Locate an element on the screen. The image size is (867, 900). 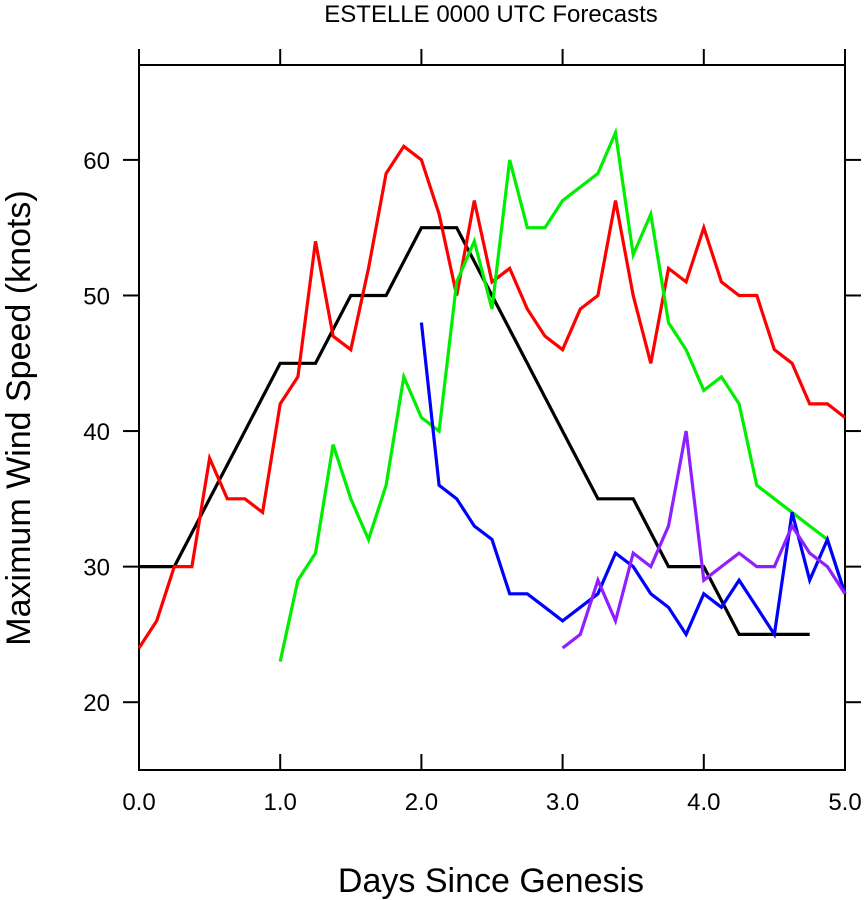
y-tick-label: 20 is located at coordinates (96, 703).